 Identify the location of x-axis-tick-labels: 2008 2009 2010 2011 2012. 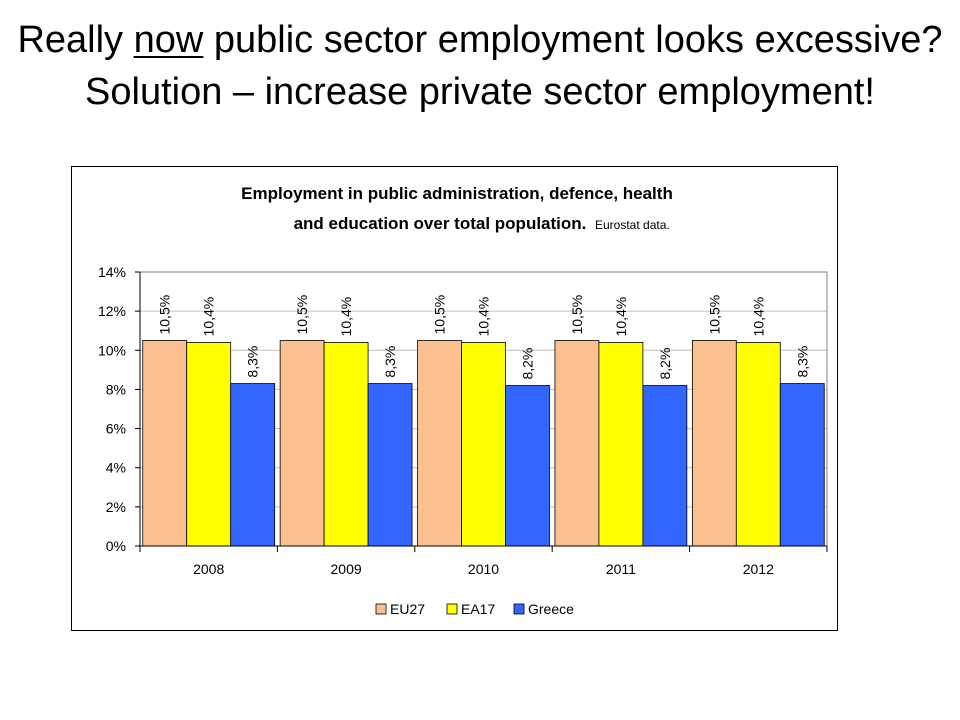
(483, 569).